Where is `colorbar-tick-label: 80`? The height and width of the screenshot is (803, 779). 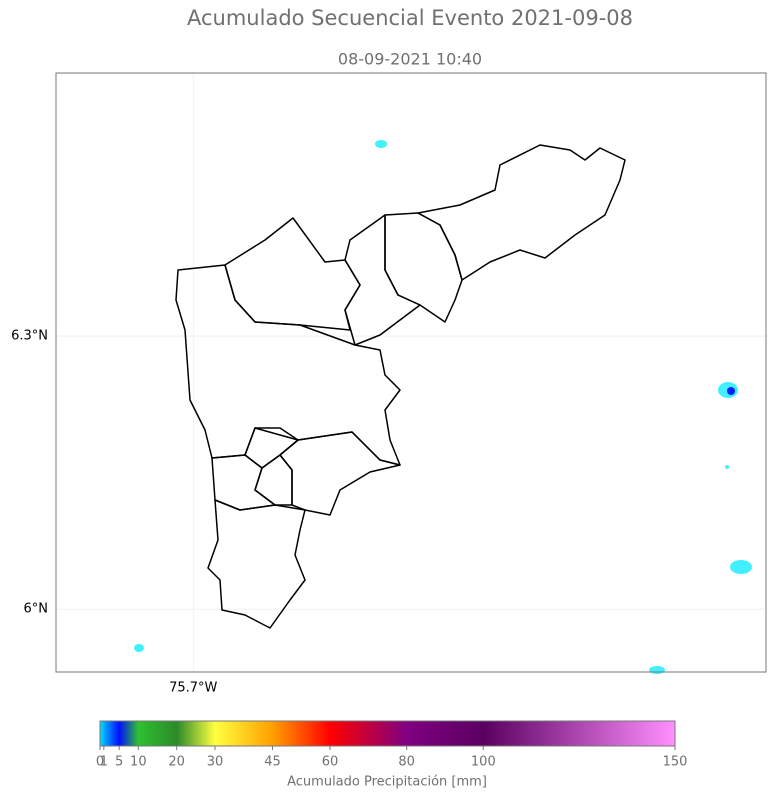
colorbar-tick-label: 80 is located at coordinates (406, 762).